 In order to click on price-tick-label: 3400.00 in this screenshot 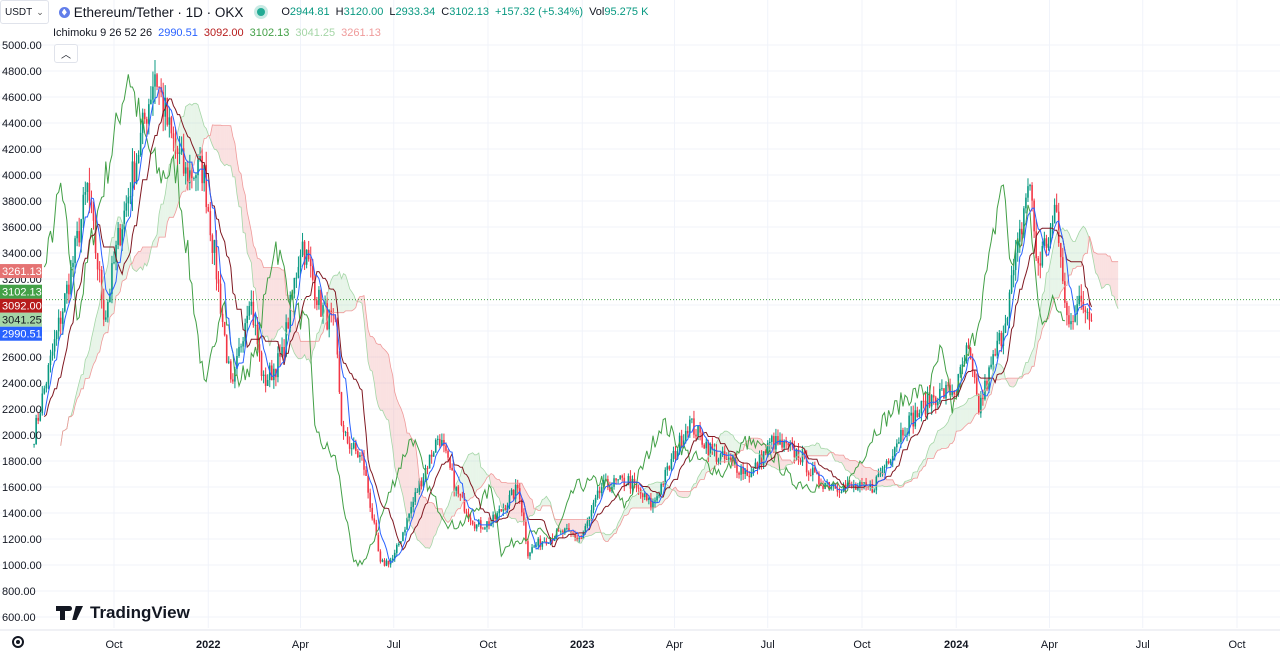, I will do `click(22, 254)`.